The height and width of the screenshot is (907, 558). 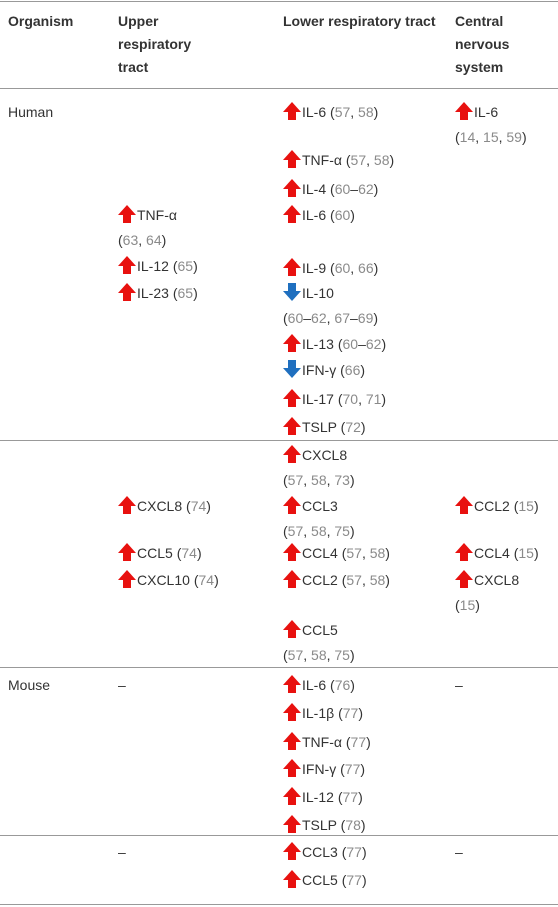 I want to click on cytokine-cell: CCL4 (15), so click(x=497, y=553).